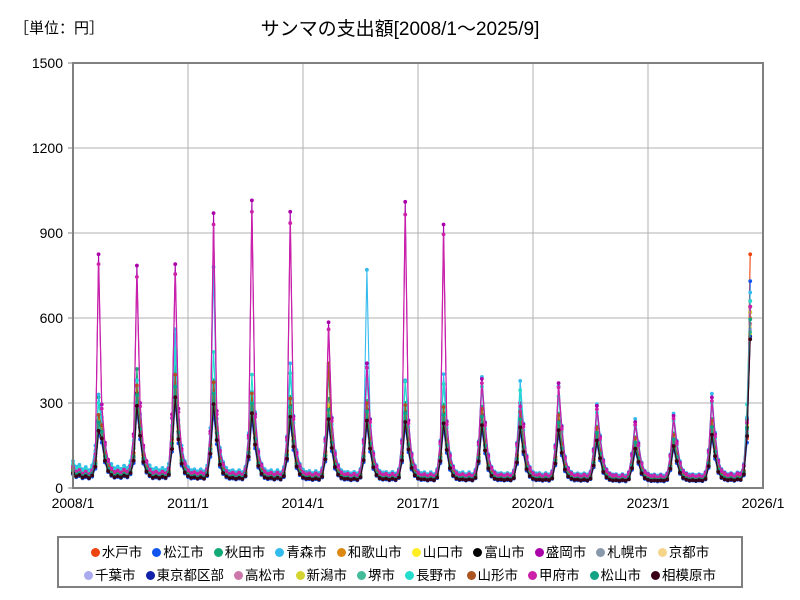 Image resolution: width=800 pixels, height=600 pixels. Describe the element at coordinates (321, 576) in the screenshot. I see `legend-item: 新潟市` at that location.